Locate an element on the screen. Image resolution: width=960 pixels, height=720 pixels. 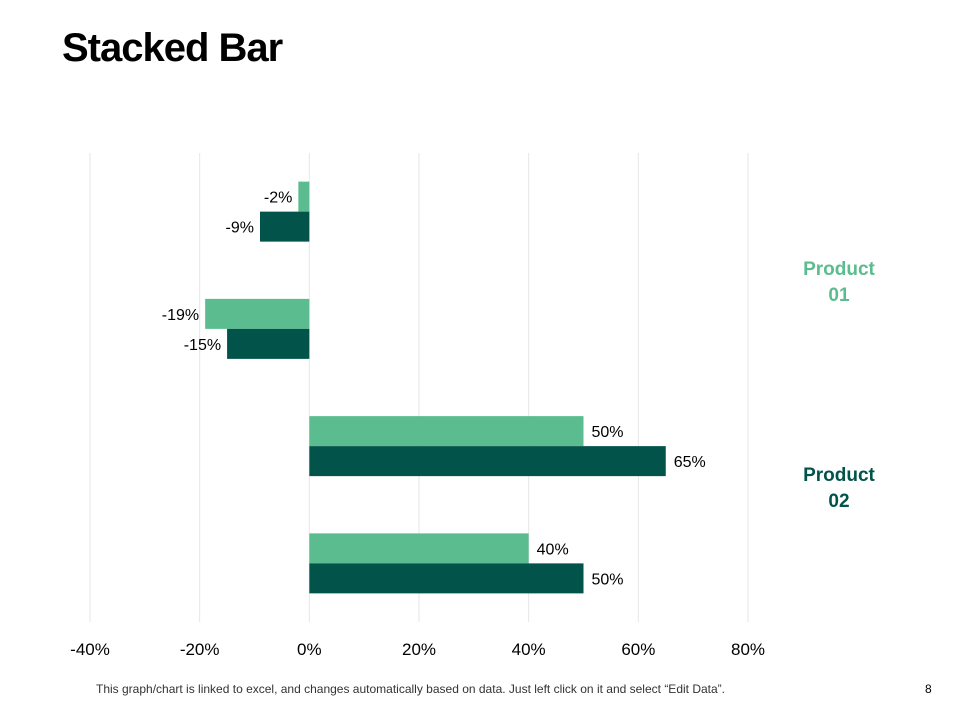
x-tick-label: 60% is located at coordinates (638, 649).